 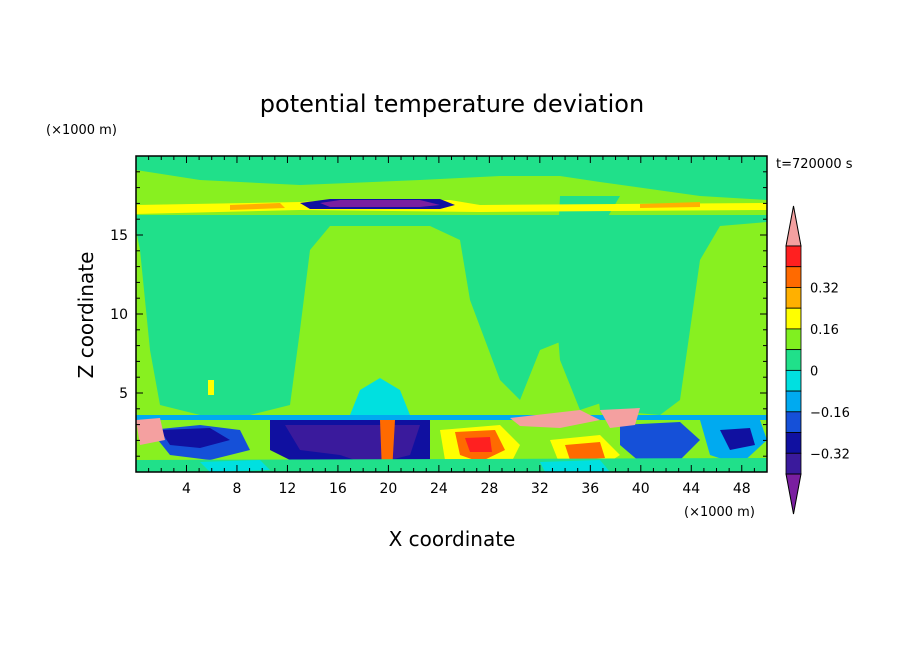 I want to click on x-tick-label: 40, so click(x=641, y=489).